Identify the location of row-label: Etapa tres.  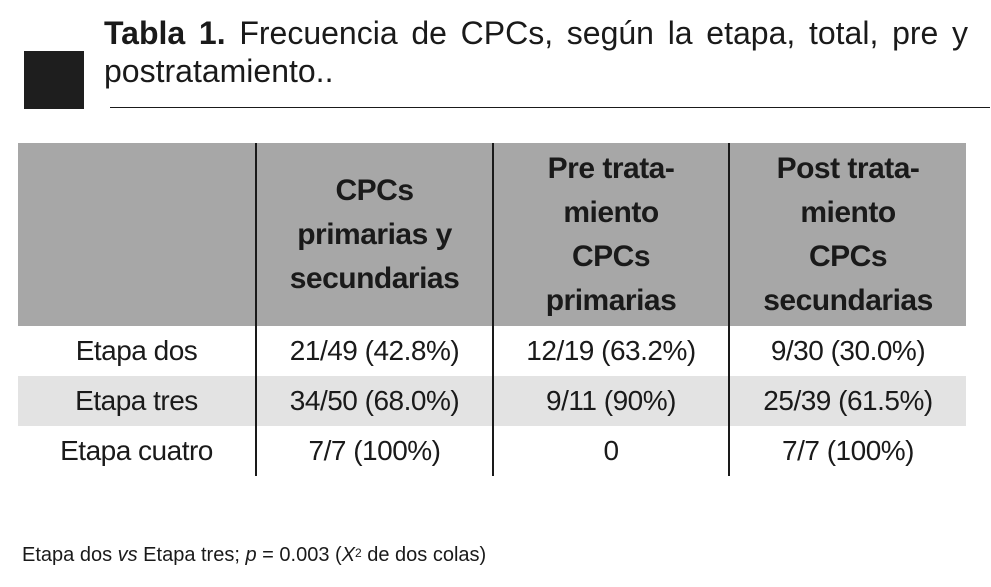
(136, 400).